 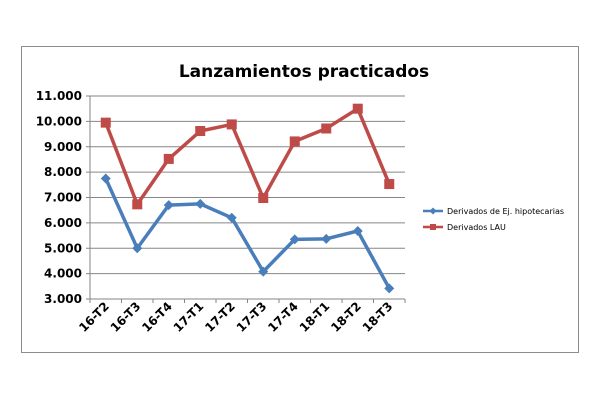 What do you see at coordinates (346, 317) in the screenshot?
I see `x-tick-label: 18-T2` at bounding box center [346, 317].